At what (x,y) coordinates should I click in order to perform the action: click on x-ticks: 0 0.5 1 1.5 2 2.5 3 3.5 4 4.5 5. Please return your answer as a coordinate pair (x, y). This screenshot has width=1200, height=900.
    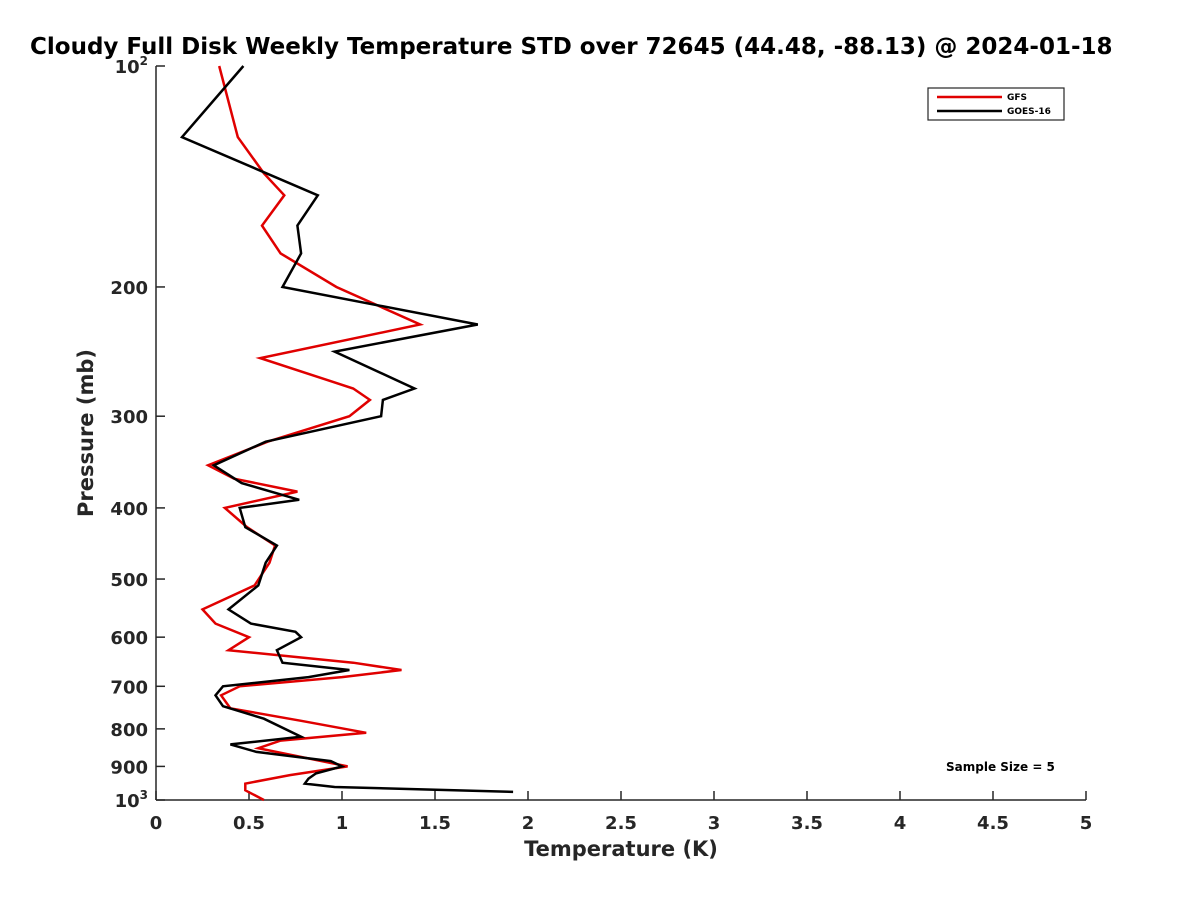
    Looking at the image, I should click on (621, 812).